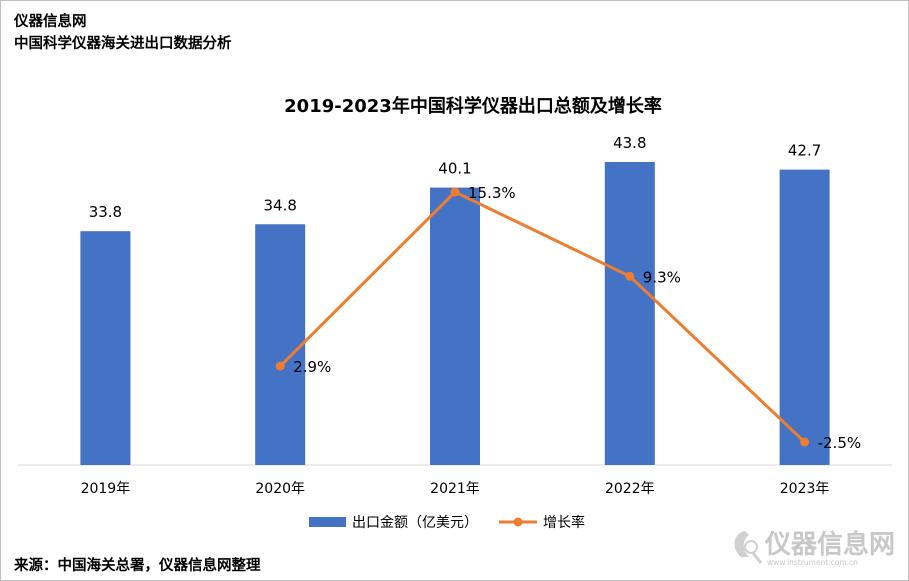 The height and width of the screenshot is (581, 909). Describe the element at coordinates (279, 205) in the screenshot. I see `bar-value-label: 34.8` at that location.